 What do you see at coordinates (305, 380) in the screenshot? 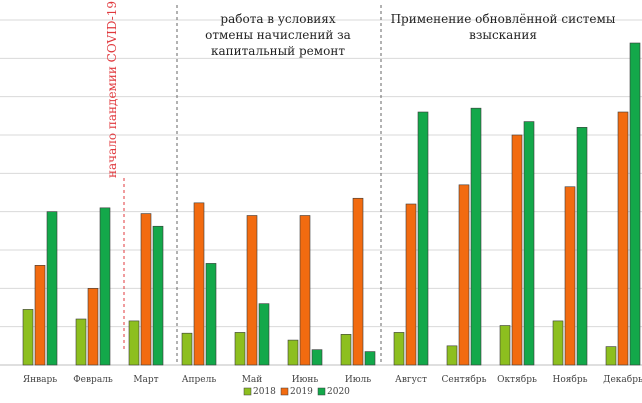
I see `x-tick-label: Июнь` at bounding box center [305, 380].